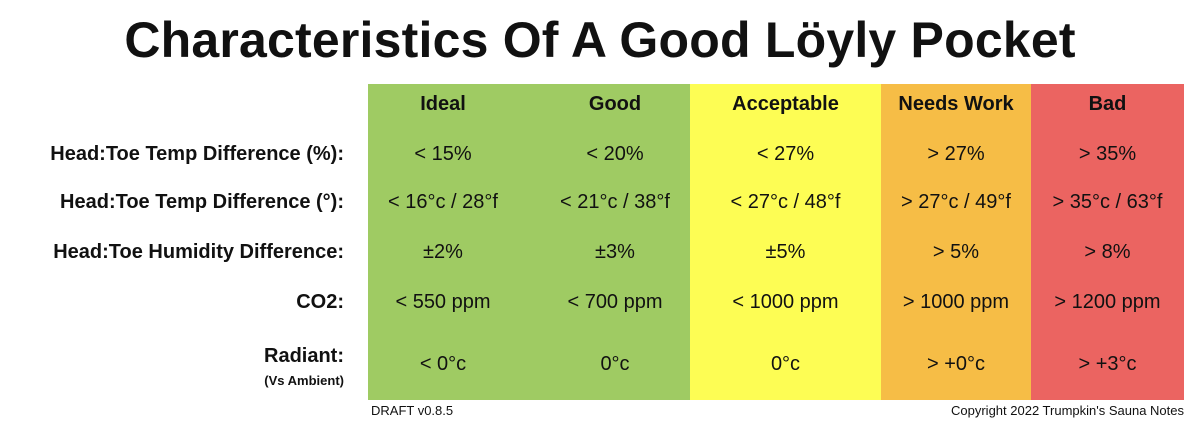  I want to click on cell-radiant-needs-work: > +0°c, so click(956, 364).